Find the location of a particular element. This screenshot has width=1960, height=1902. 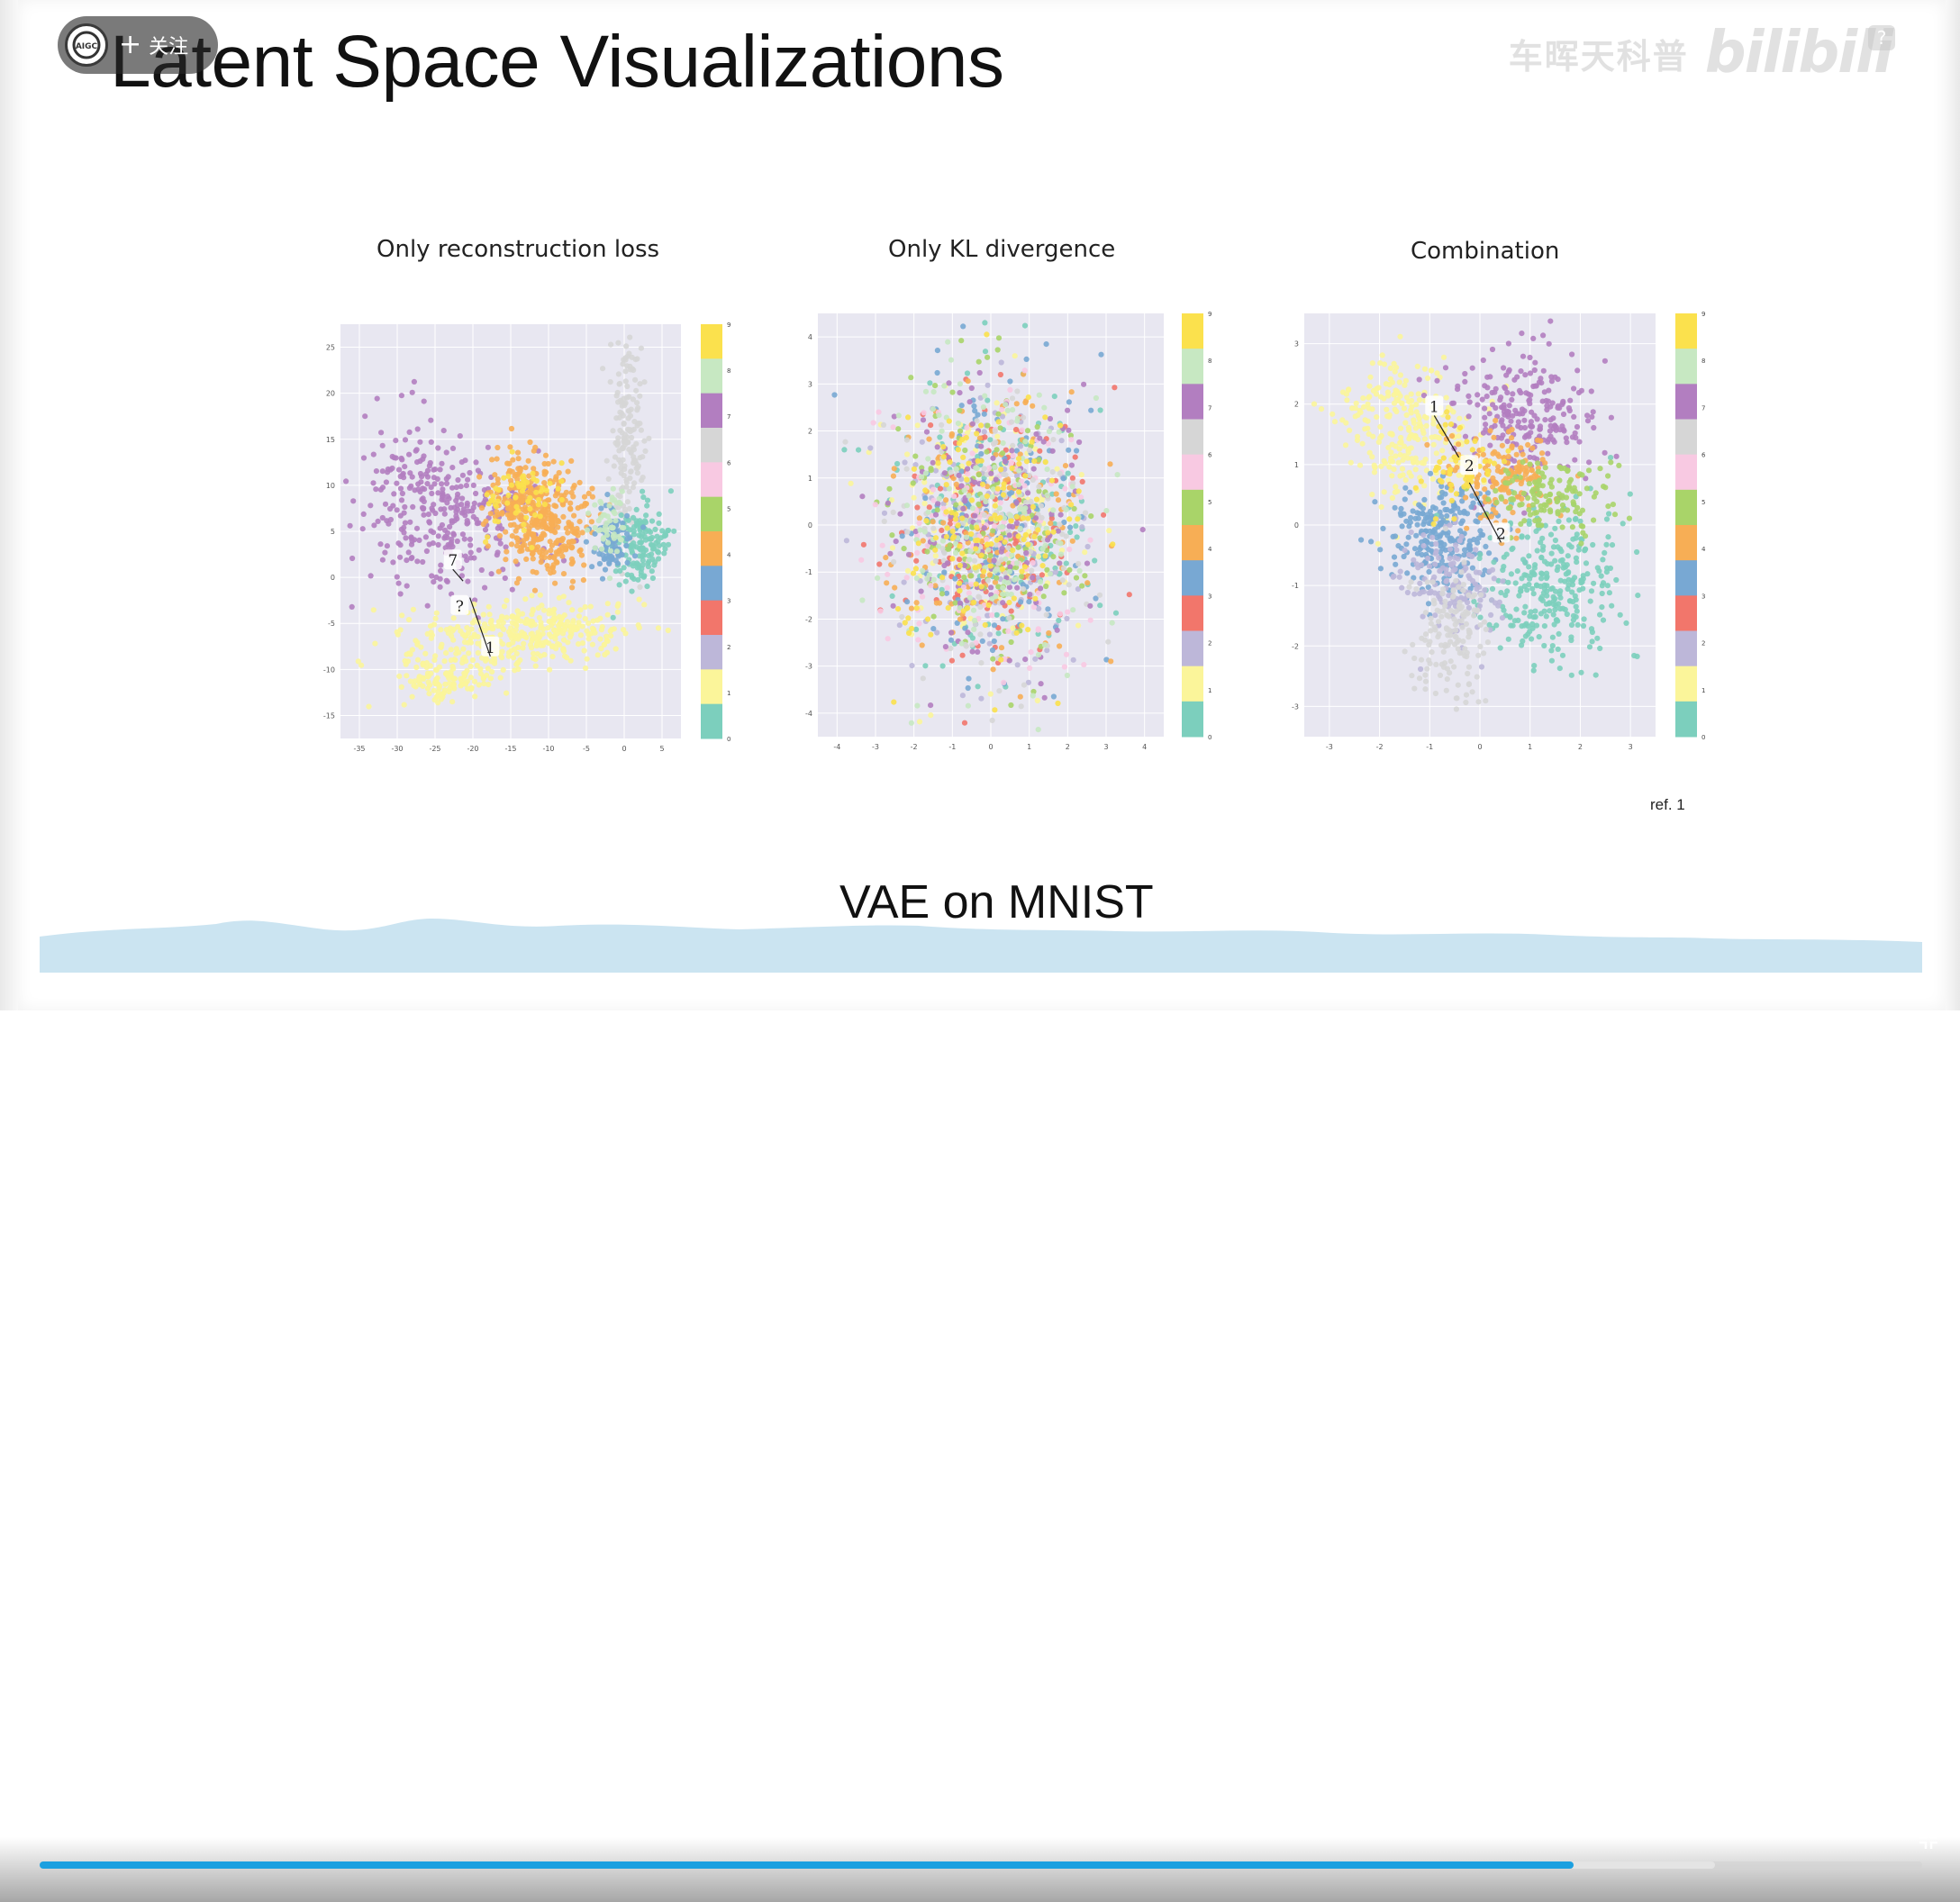

watermark-channel: 车晖天科普 is located at coordinates (1599, 53).